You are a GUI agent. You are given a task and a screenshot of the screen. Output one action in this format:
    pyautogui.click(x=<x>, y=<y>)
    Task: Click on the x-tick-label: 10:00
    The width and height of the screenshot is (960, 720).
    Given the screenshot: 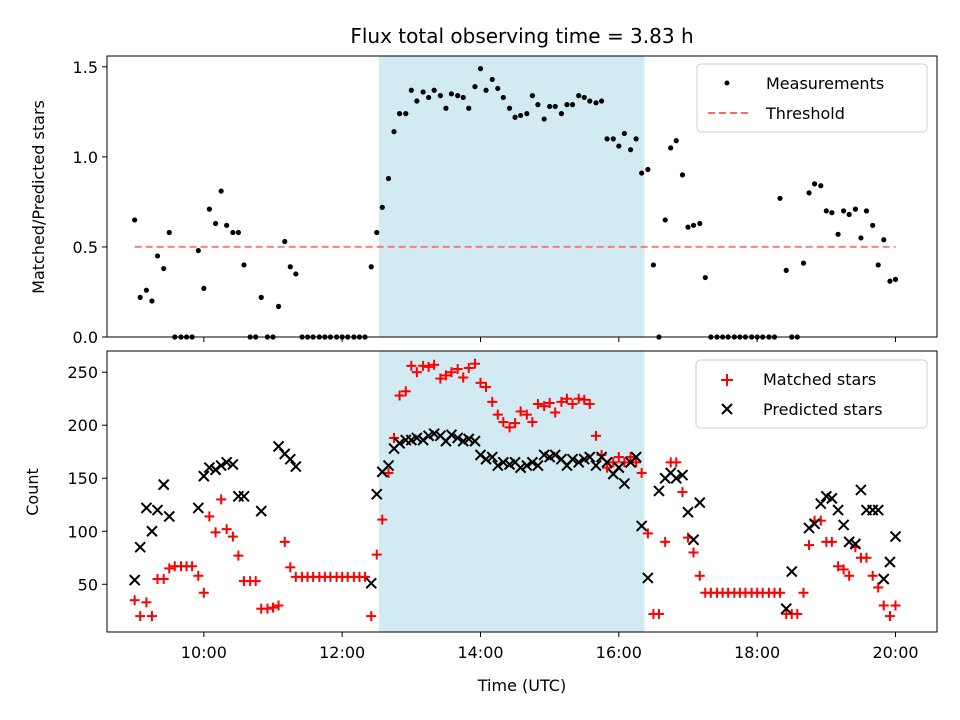 What is the action you would take?
    pyautogui.click(x=204, y=652)
    